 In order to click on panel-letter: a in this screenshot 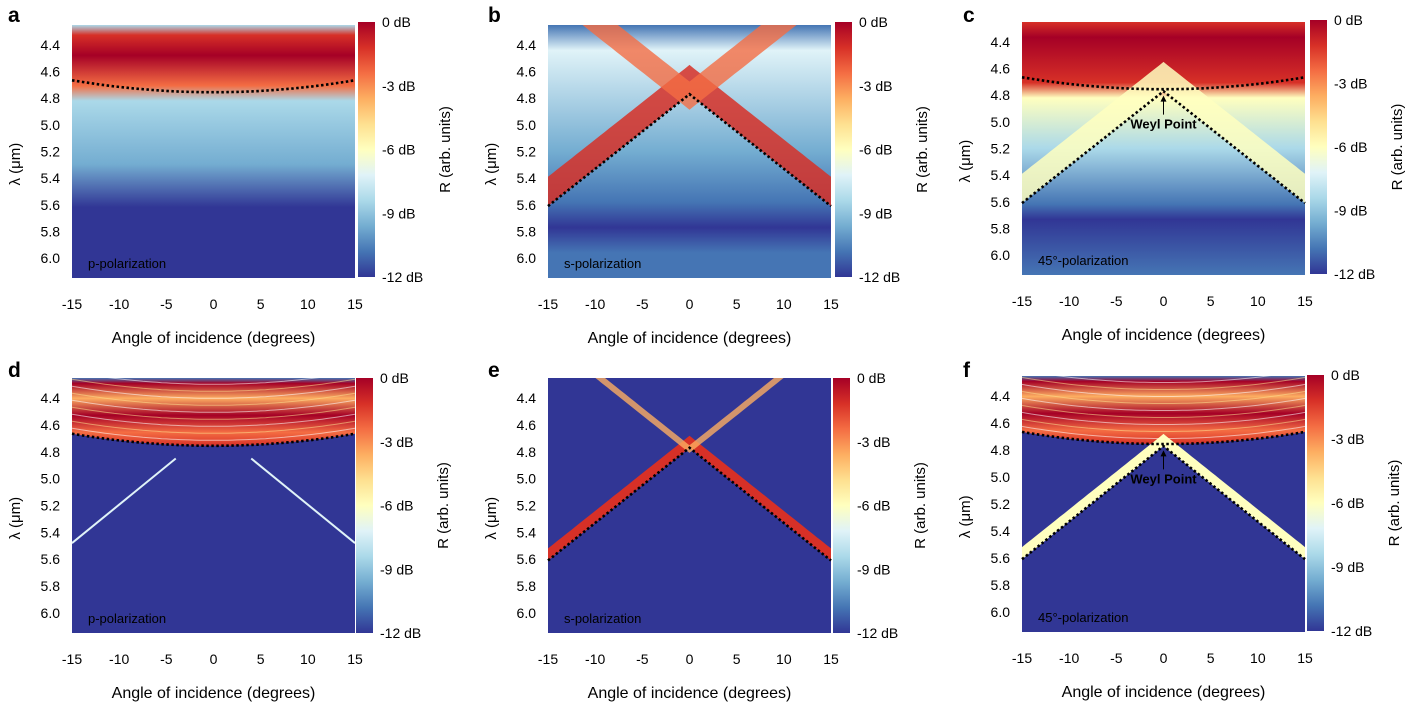, I will do `click(14, 15)`.